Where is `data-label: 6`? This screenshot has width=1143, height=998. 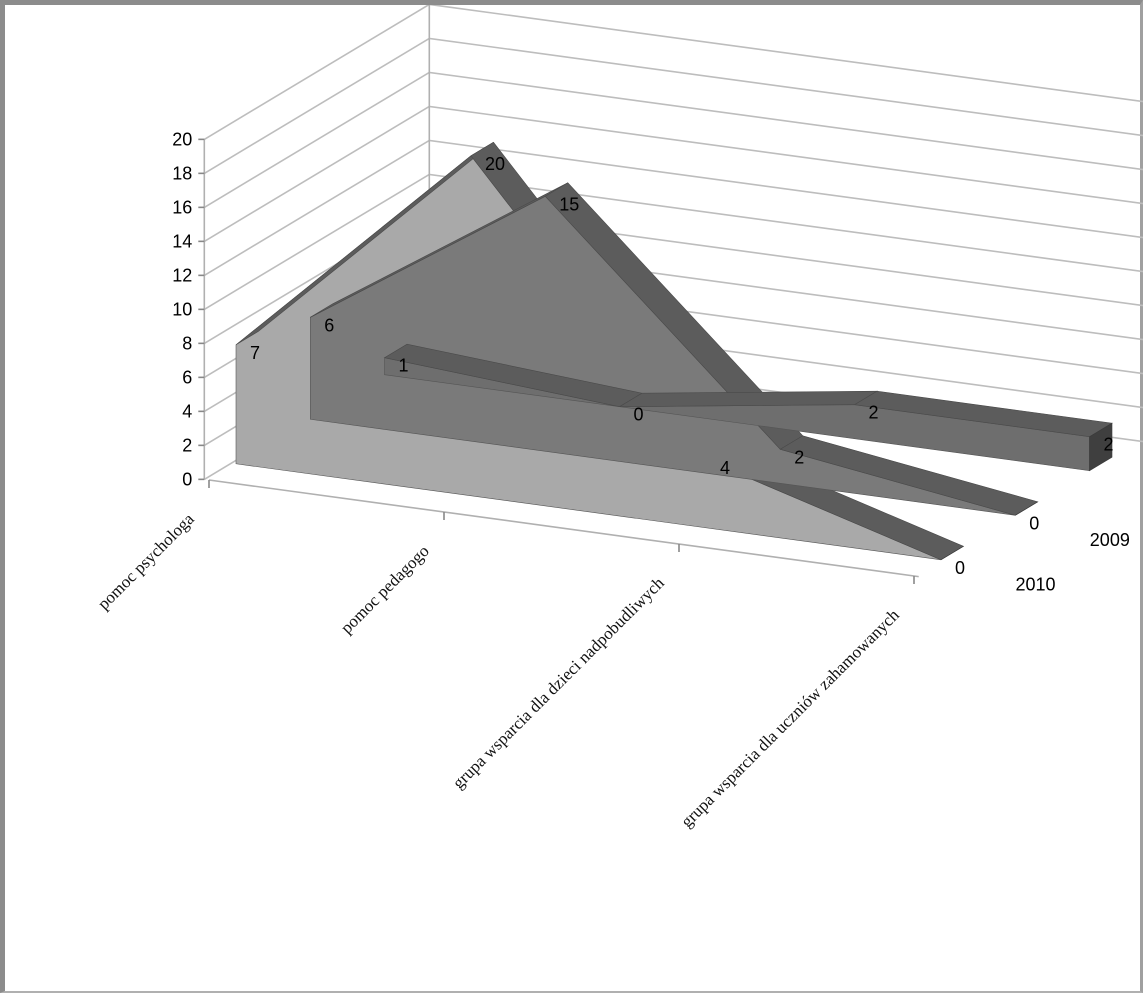 data-label: 6 is located at coordinates (329, 325).